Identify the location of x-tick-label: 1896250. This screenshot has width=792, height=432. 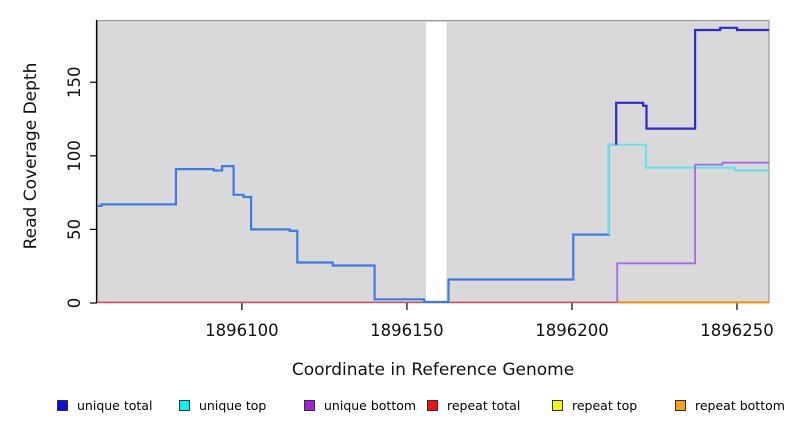
(737, 330).